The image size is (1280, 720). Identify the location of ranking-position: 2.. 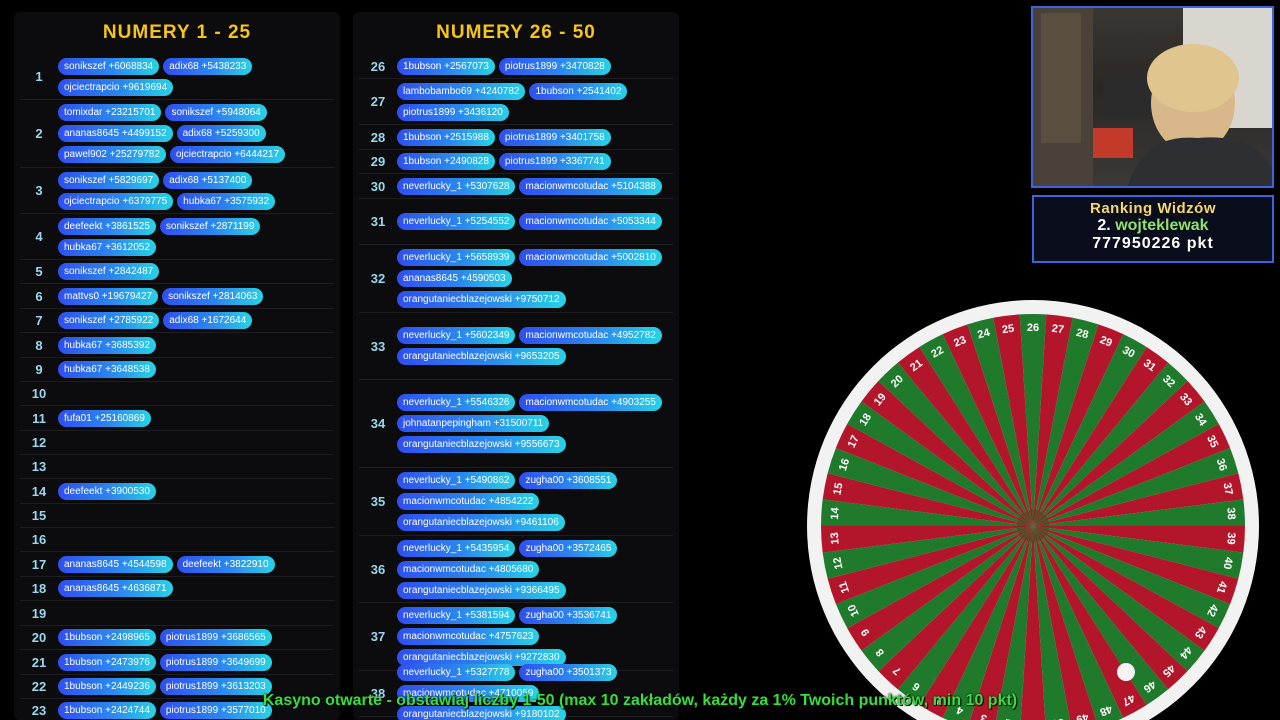
(1104, 225).